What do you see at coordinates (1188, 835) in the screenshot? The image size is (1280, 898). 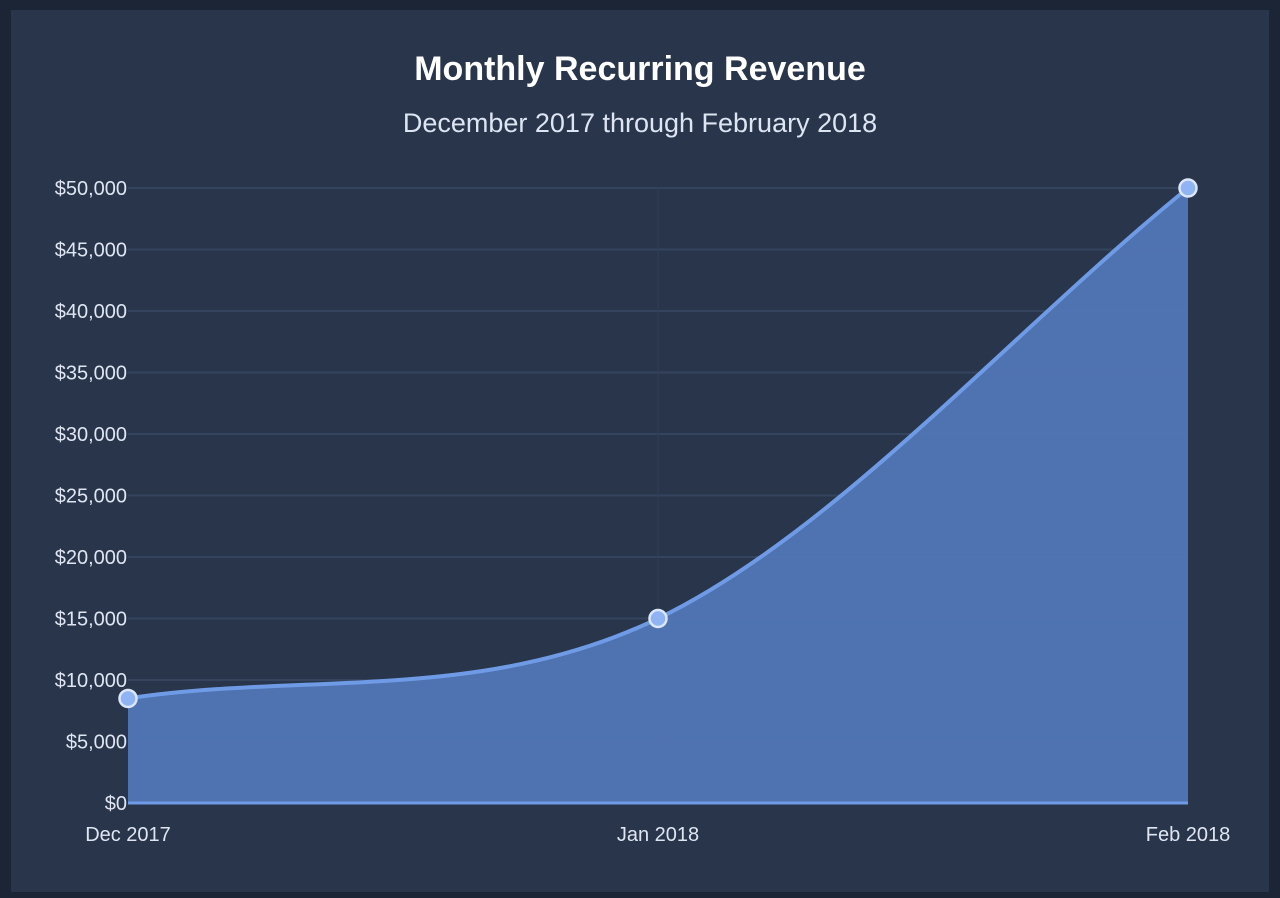 I see `x-tick-label: Feb 2018` at bounding box center [1188, 835].